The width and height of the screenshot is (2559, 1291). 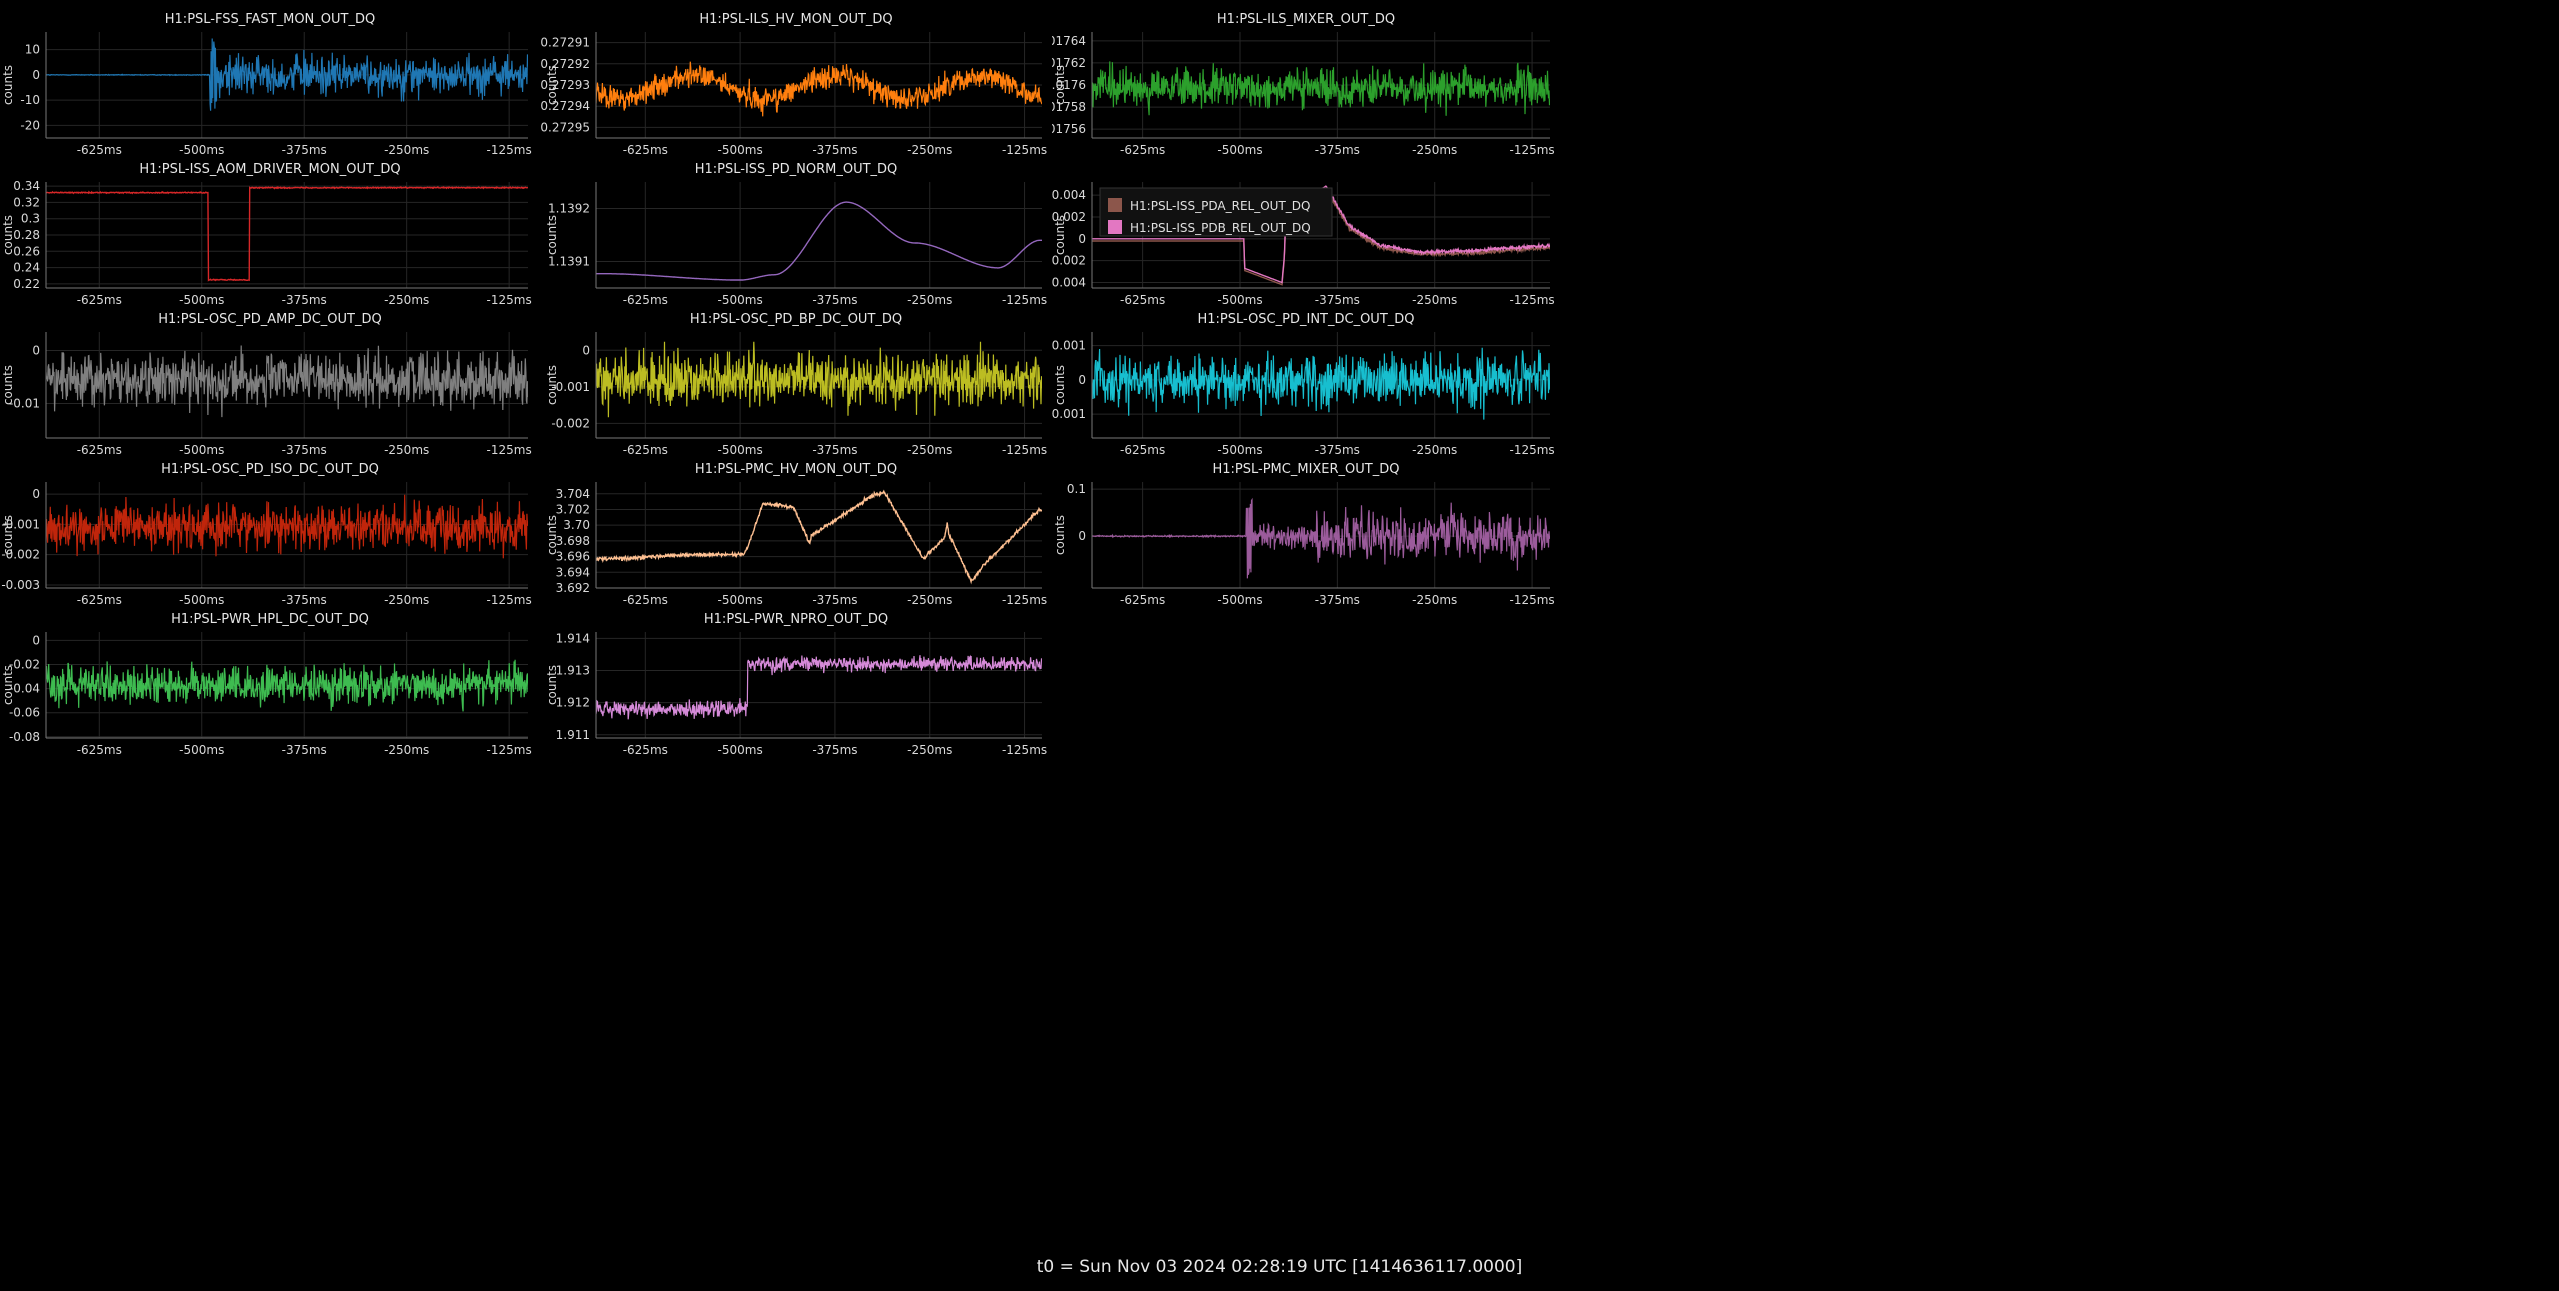 What do you see at coordinates (30, 100) in the screenshot?
I see `y-tick-label: -10` at bounding box center [30, 100].